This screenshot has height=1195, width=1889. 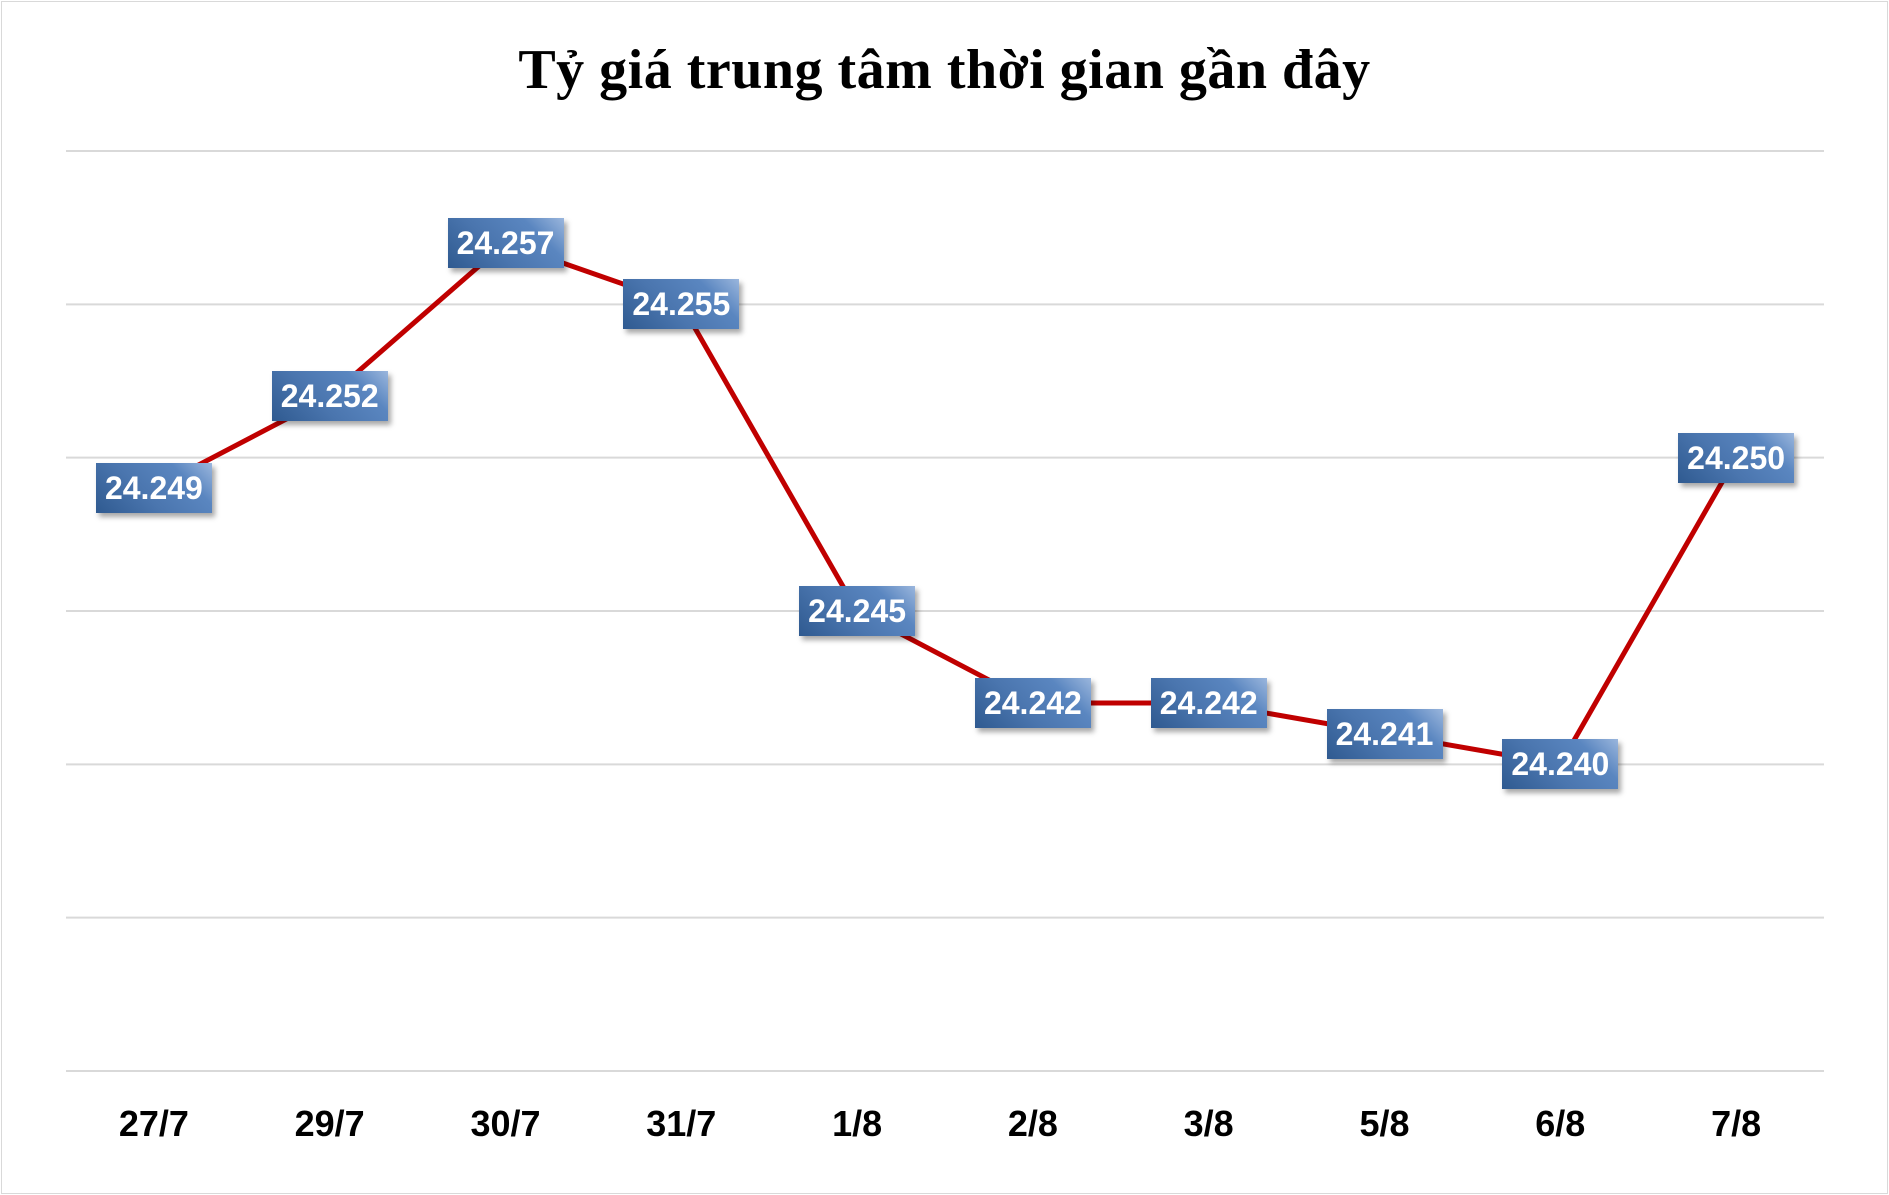 I want to click on data-label: 24.250, so click(x=1736, y=457).